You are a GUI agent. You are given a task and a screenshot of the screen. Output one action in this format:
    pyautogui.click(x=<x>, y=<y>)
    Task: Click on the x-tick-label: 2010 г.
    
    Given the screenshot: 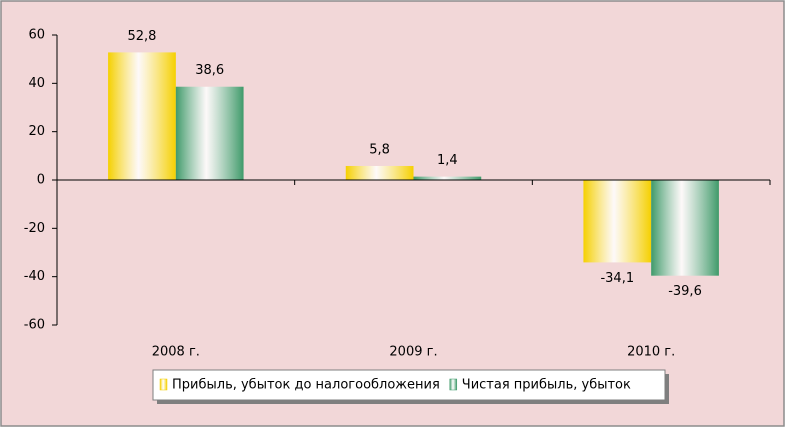 What is the action you would take?
    pyautogui.click(x=651, y=352)
    